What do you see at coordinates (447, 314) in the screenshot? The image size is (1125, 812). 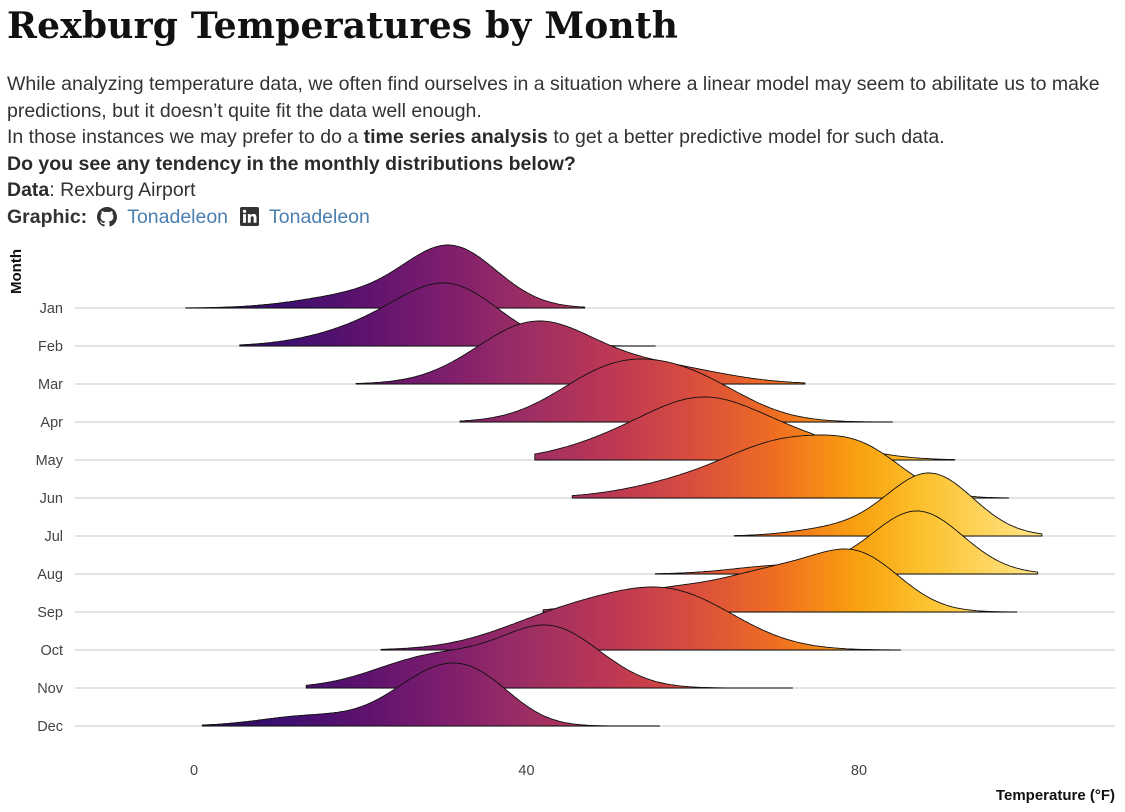 I see `ridge-feb` at bounding box center [447, 314].